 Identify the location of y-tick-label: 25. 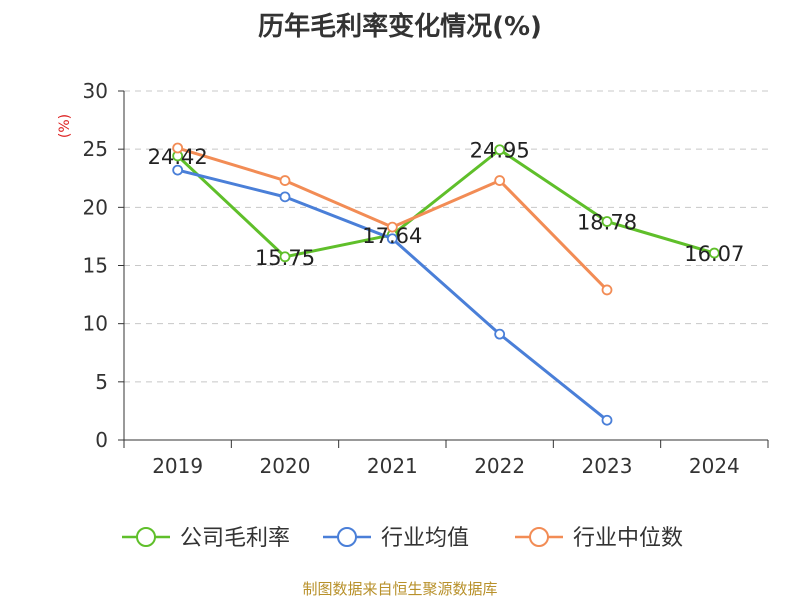
(95, 149).